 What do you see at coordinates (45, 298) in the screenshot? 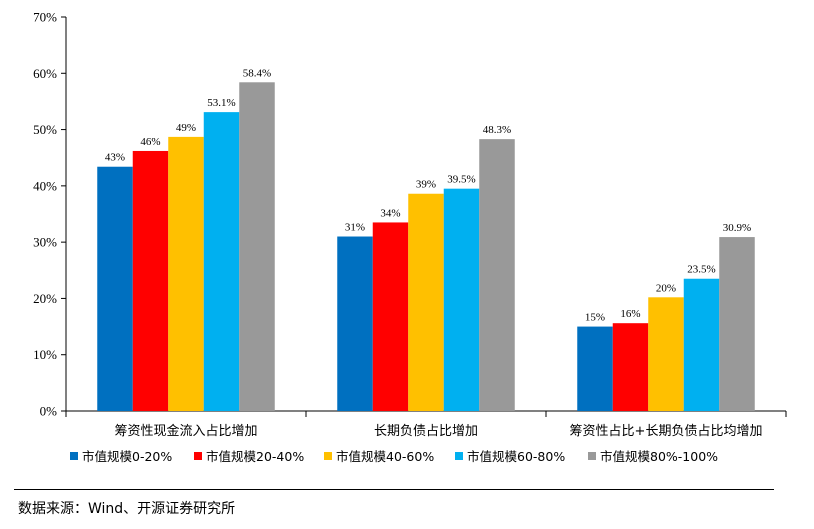
I see `y-tick-label: 20%` at bounding box center [45, 298].